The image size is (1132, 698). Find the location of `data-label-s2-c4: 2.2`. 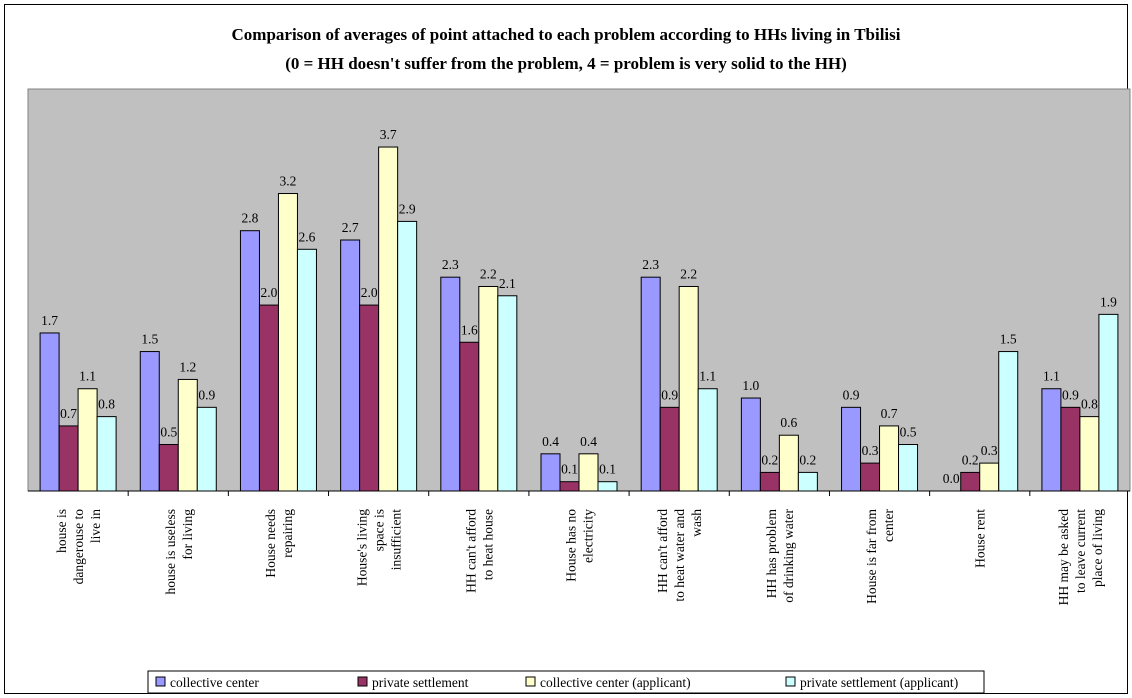

data-label-s2-c4: 2.2 is located at coordinates (488, 273).